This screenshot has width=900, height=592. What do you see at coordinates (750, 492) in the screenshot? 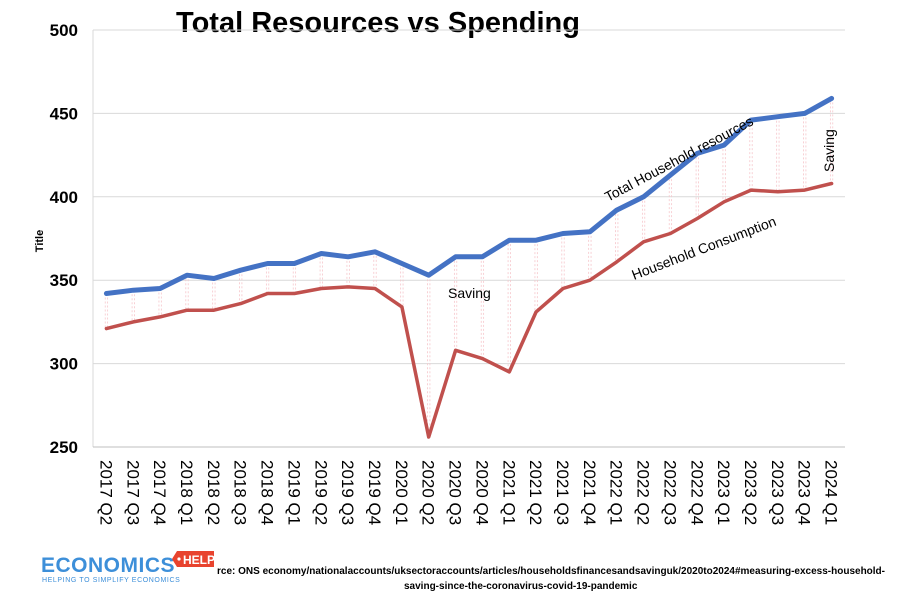
I see `x-tick-label: 2023 Q2` at bounding box center [750, 492].